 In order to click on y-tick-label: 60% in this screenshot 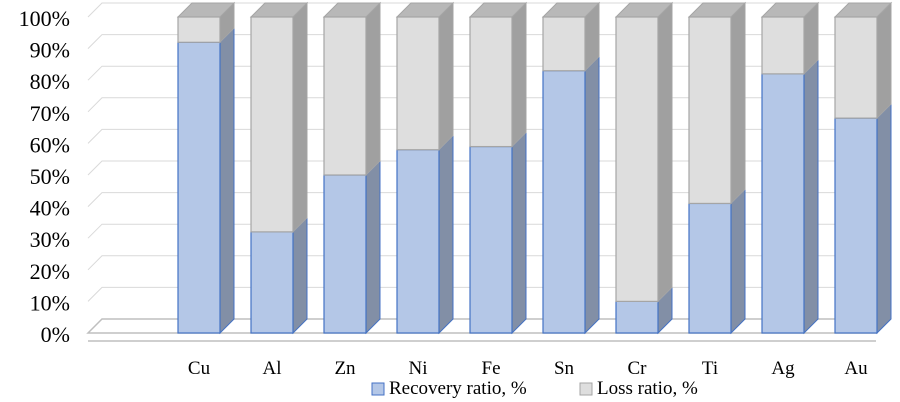, I will do `click(50, 144)`.